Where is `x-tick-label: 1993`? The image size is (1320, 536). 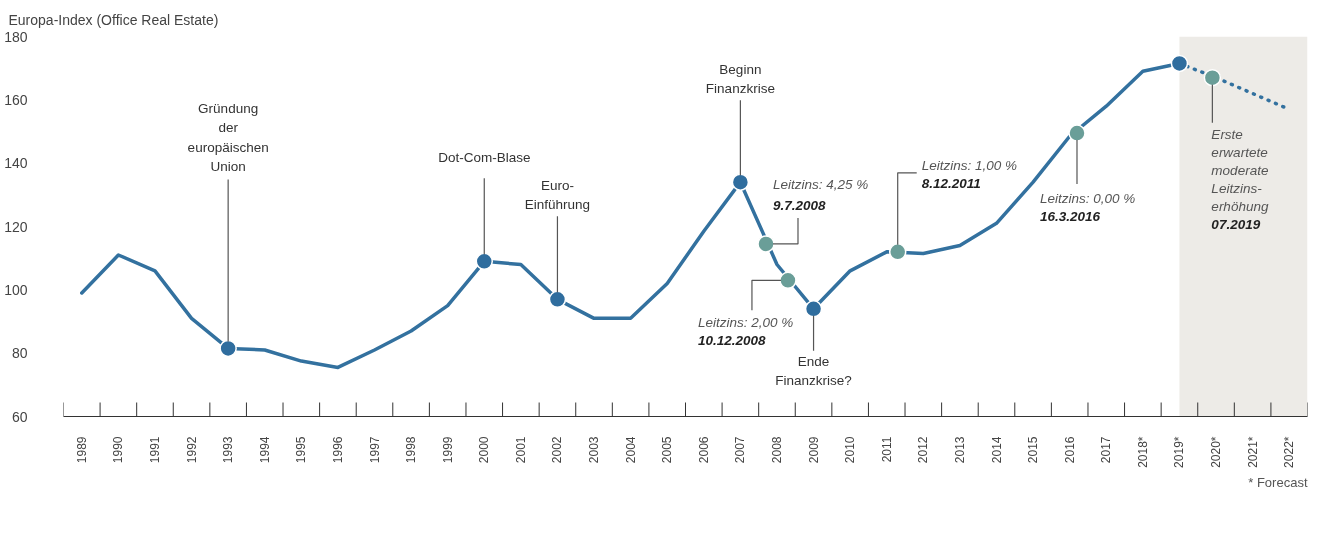 x-tick-label: 1993 is located at coordinates (228, 450).